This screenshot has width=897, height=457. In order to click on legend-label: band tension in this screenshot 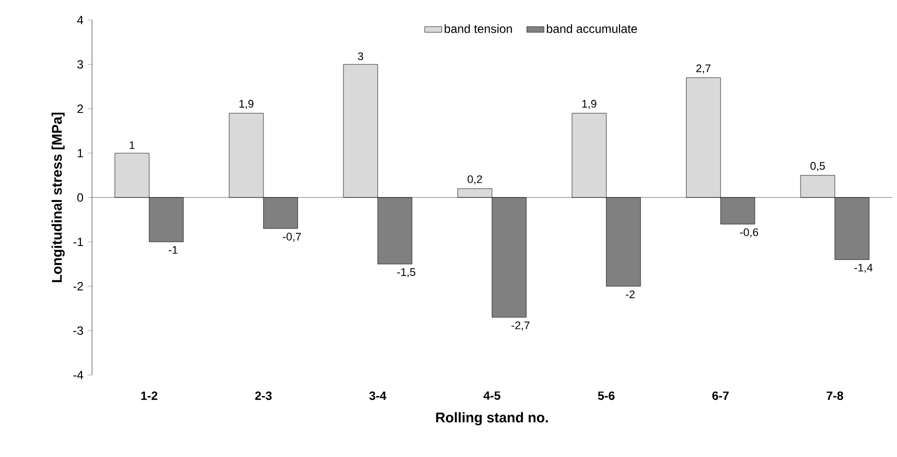, I will do `click(478, 29)`.